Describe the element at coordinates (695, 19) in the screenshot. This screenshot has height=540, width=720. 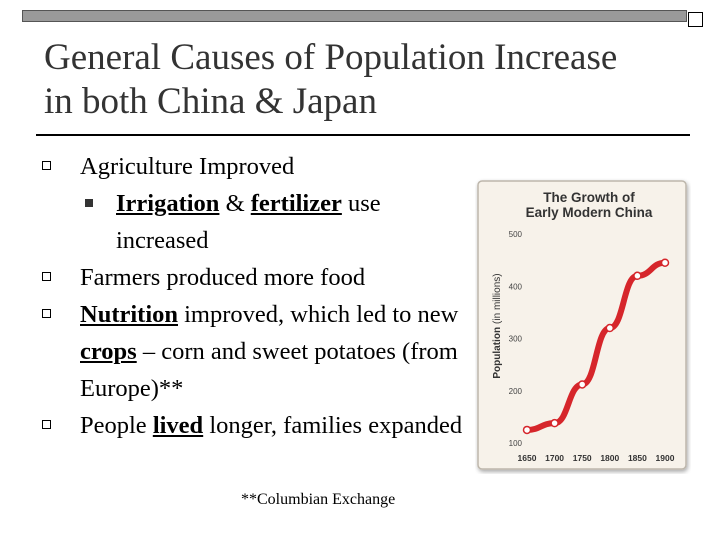
I see `slide-corner-box` at that location.